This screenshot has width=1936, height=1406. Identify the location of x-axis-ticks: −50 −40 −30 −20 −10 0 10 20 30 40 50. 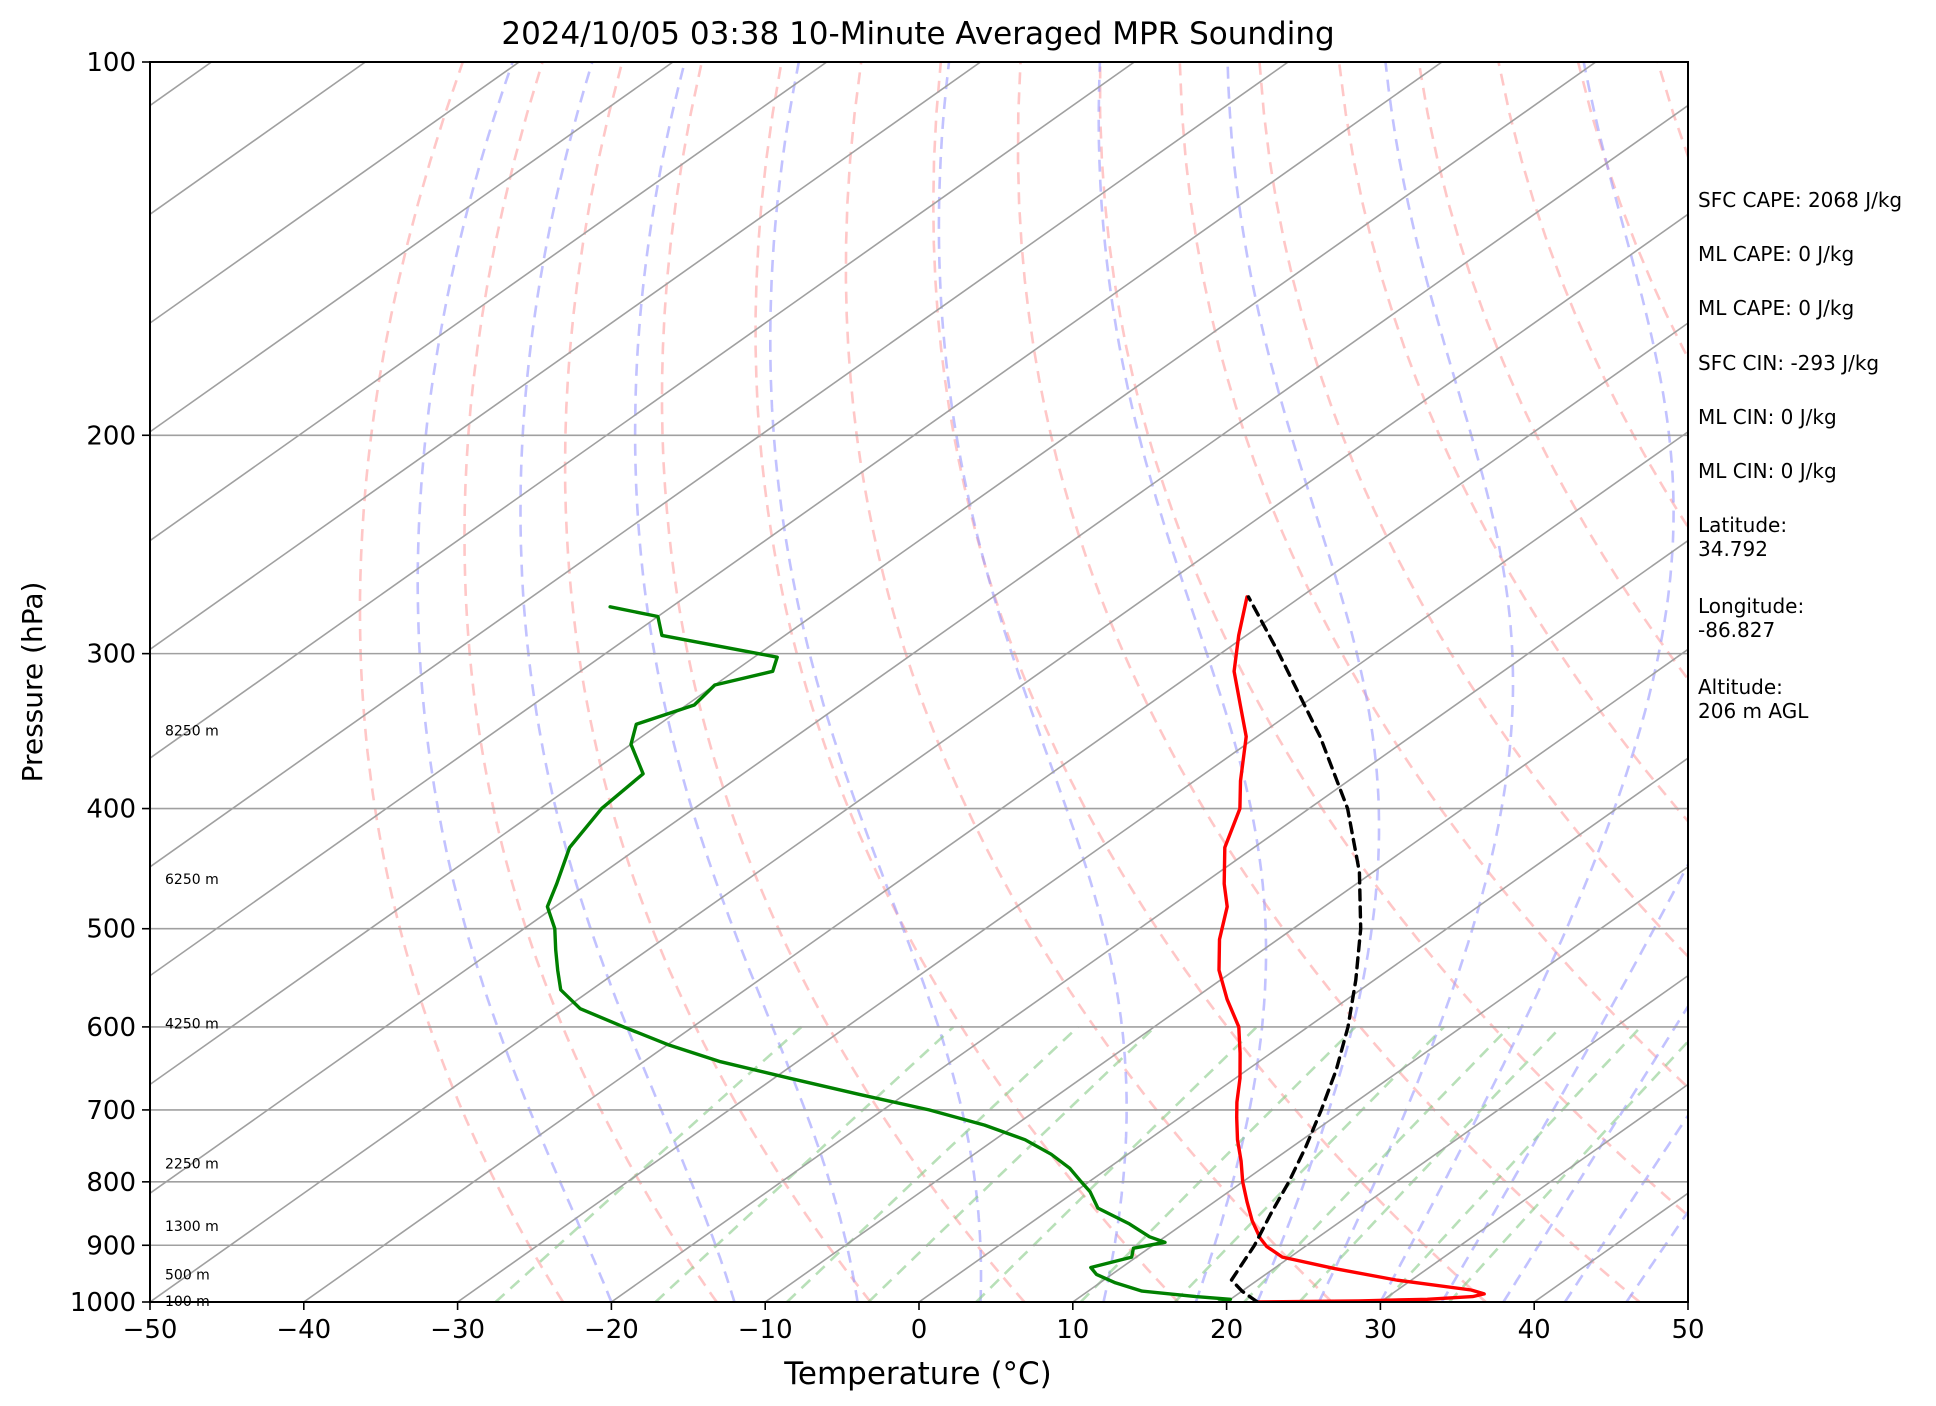
(914, 1323).